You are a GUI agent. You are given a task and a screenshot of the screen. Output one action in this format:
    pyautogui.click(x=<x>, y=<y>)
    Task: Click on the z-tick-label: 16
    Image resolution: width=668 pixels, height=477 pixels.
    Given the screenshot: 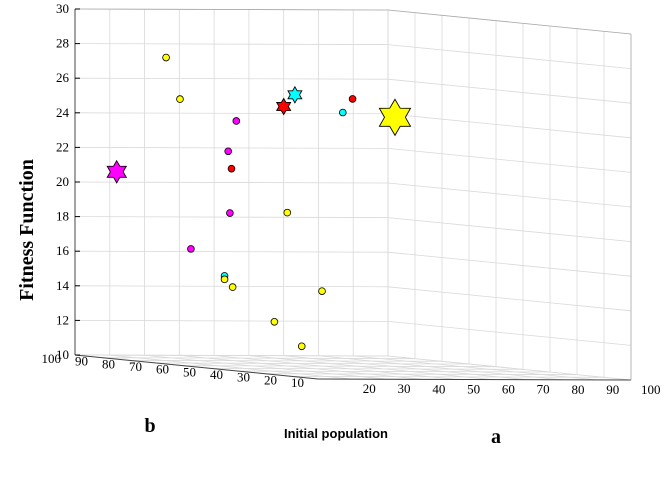 What is the action you would take?
    pyautogui.click(x=63, y=250)
    